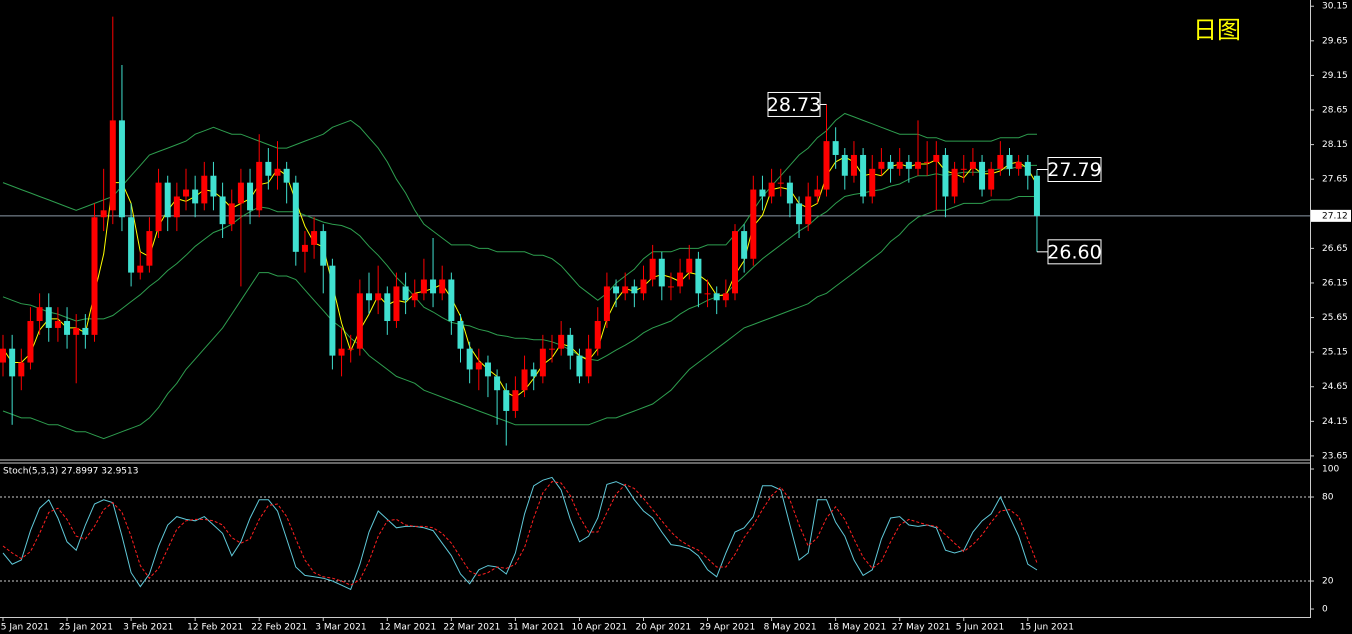  What do you see at coordinates (1047, 628) in the screenshot?
I see `x-tick-label: 15 Jun 2021` at bounding box center [1047, 628].